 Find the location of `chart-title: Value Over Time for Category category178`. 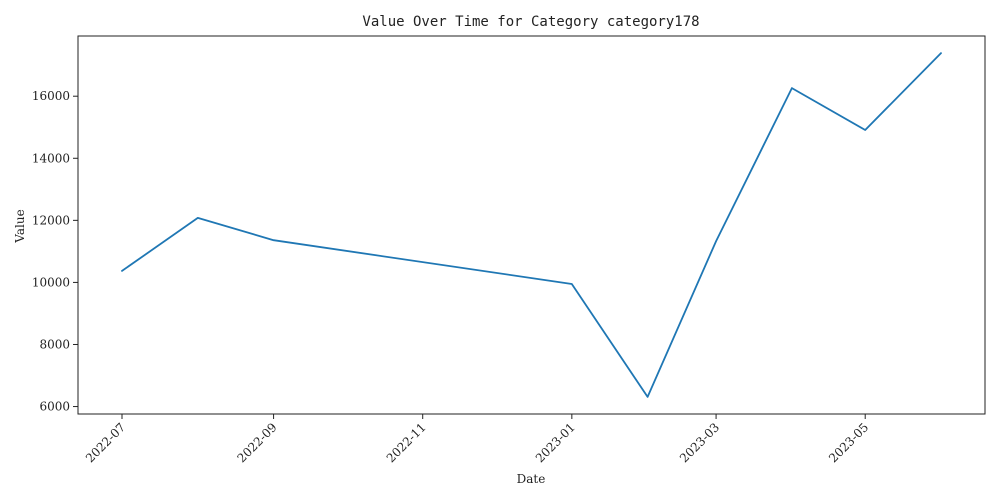

chart-title: Value Over Time for Category category178 is located at coordinates (530, 22).